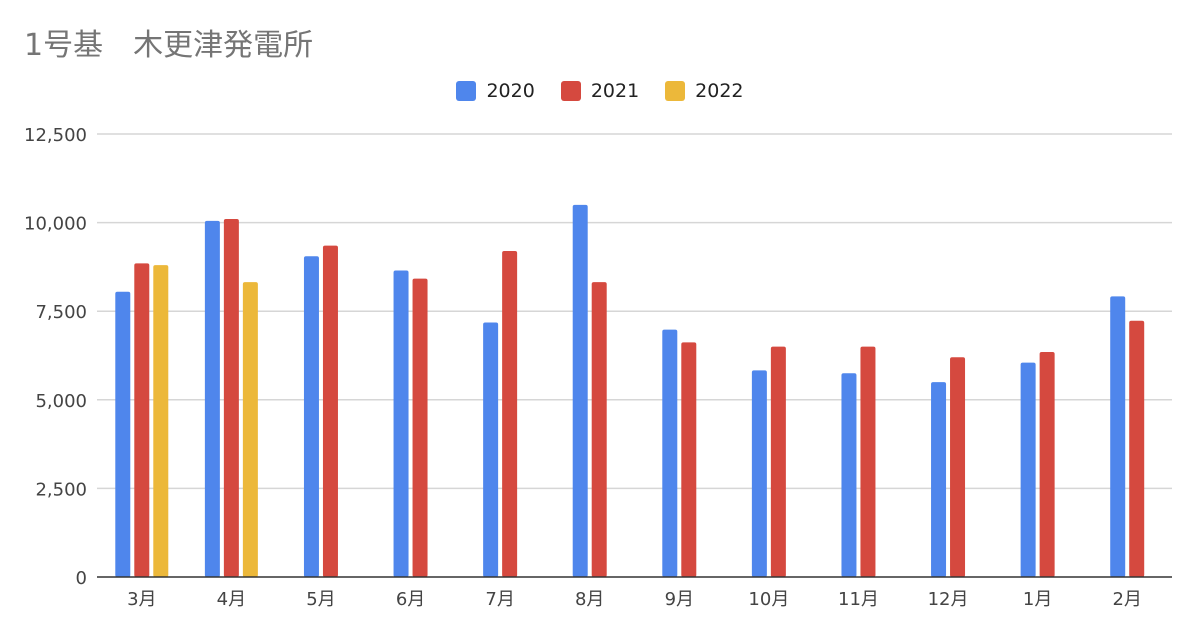 The width and height of the screenshot is (1200, 638). What do you see at coordinates (719, 91) in the screenshot?
I see `legend-label-2022: 2022` at bounding box center [719, 91].